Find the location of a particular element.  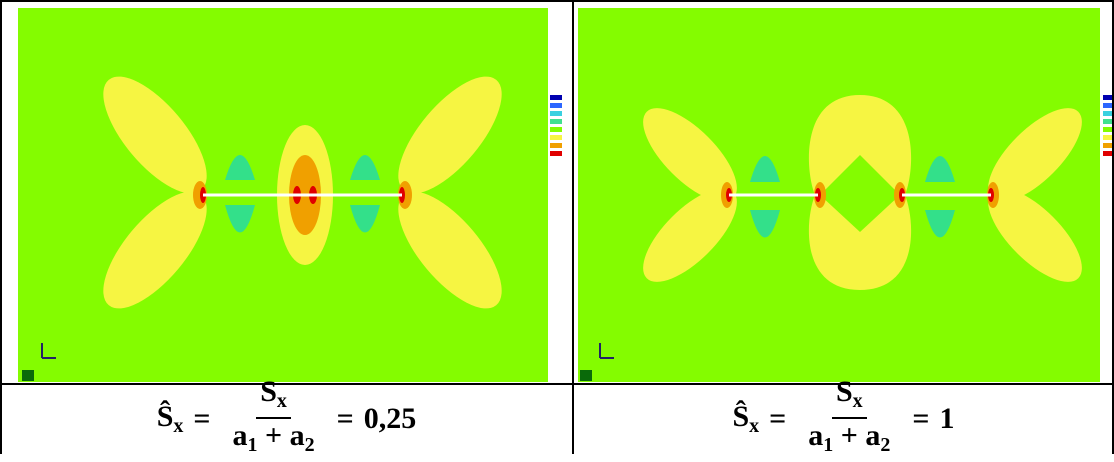

caption-right: Ŝx = Sx a1 + a2 = 1 is located at coordinates (843, 416).